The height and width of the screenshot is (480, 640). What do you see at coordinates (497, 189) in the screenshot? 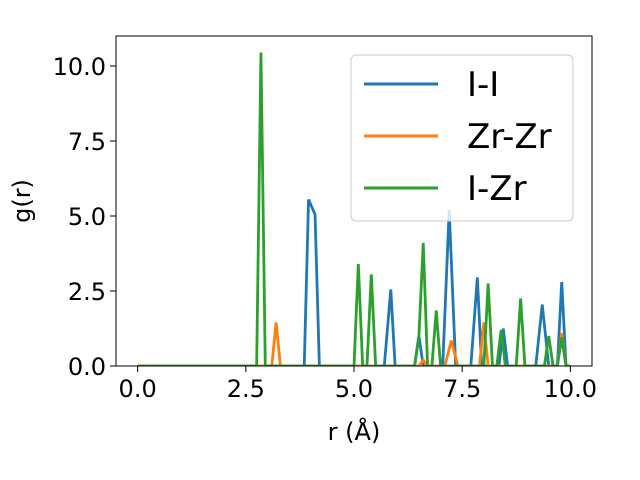
I see `legend-label-i-zr: I-Zr` at bounding box center [497, 189].